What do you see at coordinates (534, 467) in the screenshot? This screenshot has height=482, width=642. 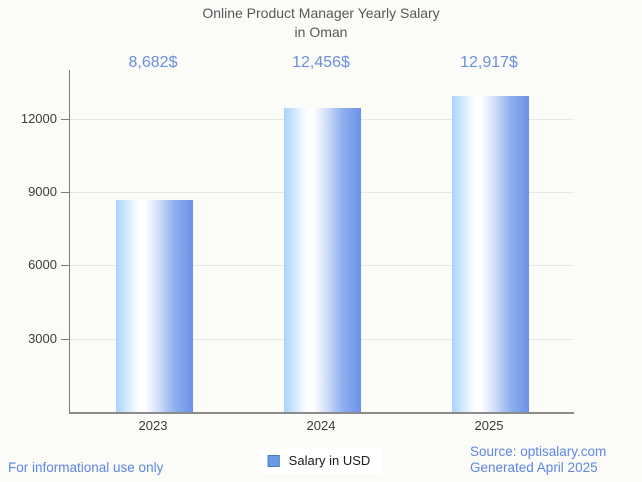 I see `generated-text: Generated April 2025` at bounding box center [534, 467].